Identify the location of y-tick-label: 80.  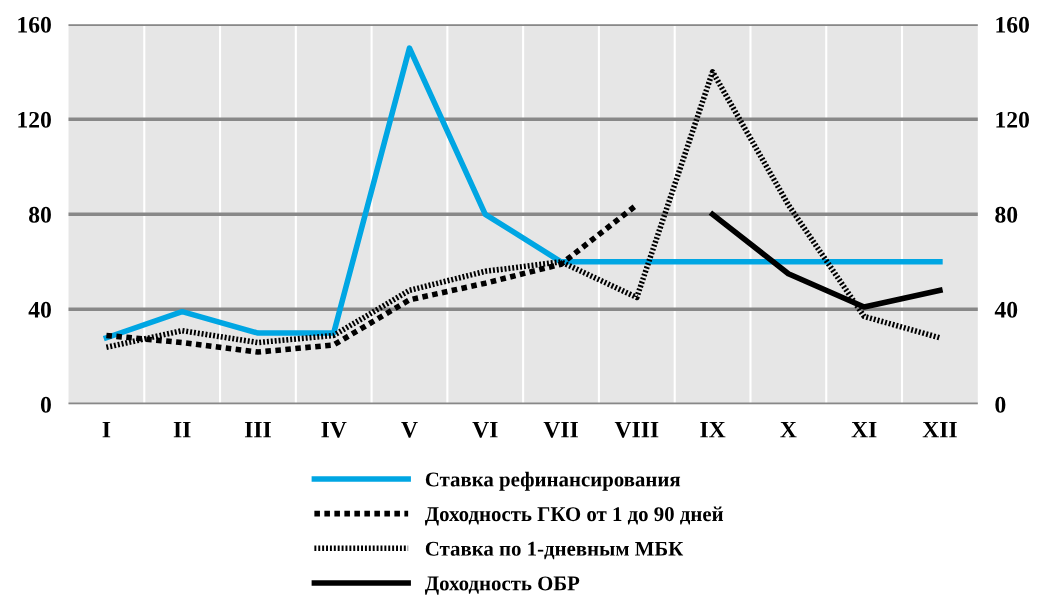
(40, 214).